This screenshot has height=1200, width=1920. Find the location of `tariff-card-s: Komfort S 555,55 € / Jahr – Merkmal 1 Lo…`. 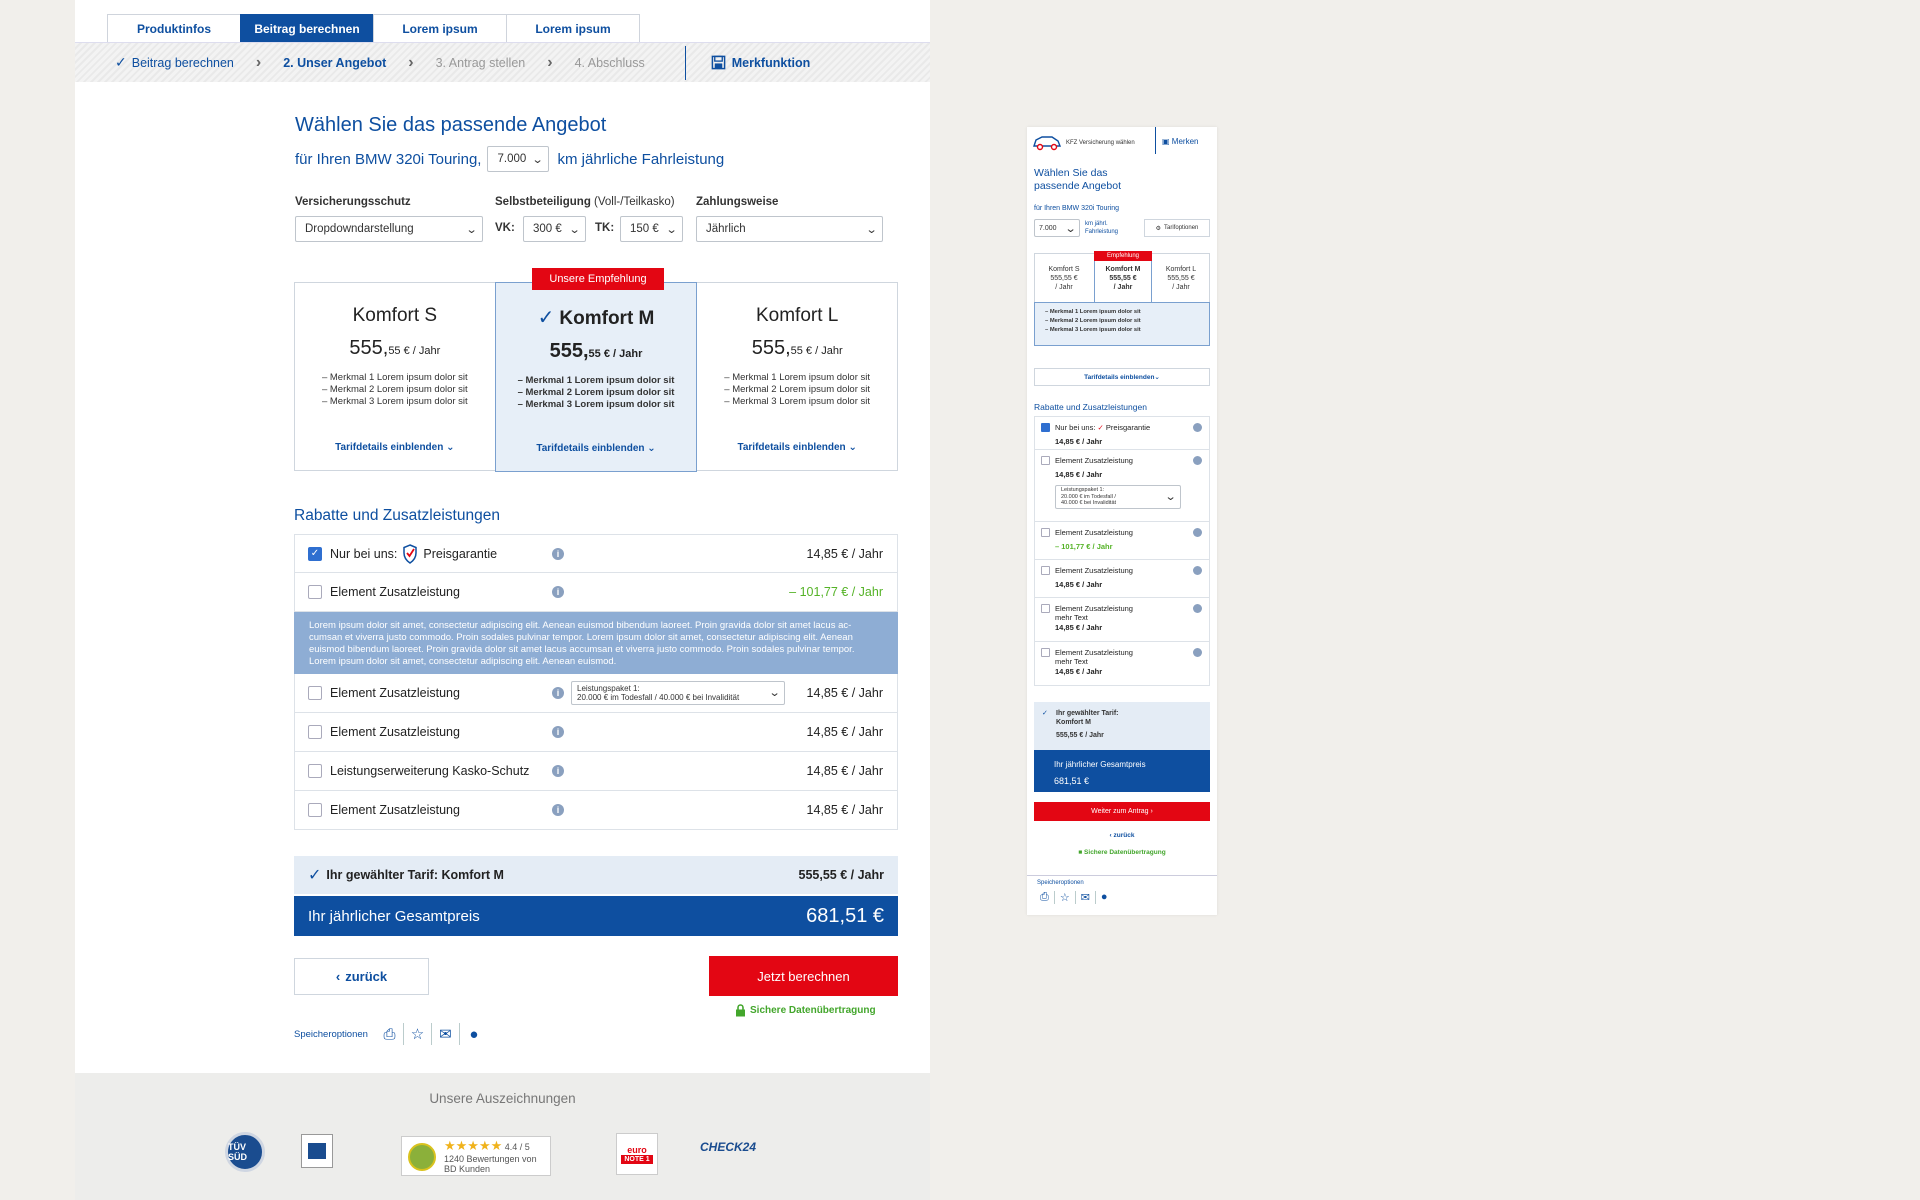

tariff-card-s: Komfort S 555,55 € / Jahr – Merkmal 1 Lo… is located at coordinates (395, 376).